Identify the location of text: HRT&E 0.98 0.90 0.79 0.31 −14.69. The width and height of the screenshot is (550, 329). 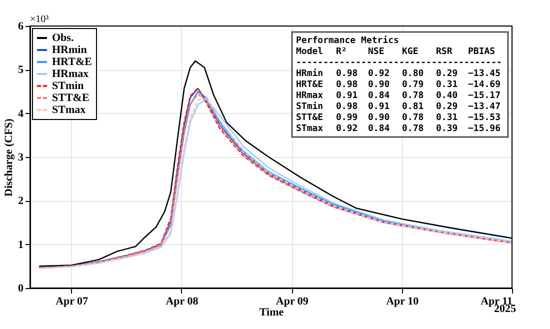
(398, 85).